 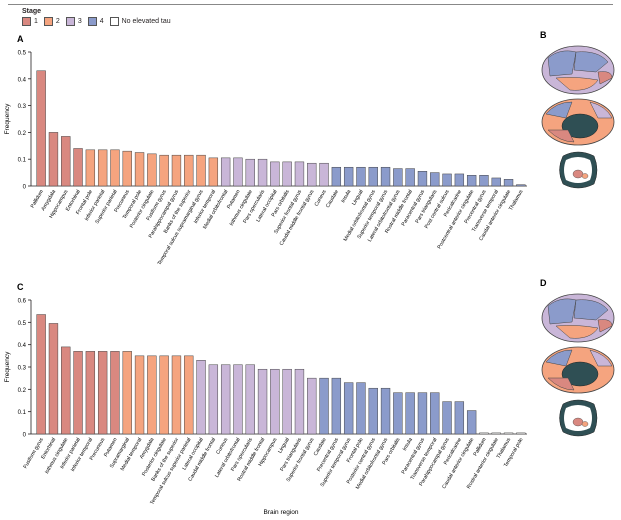 I want to click on y-tick-label: 0.6, so click(x=22, y=302).